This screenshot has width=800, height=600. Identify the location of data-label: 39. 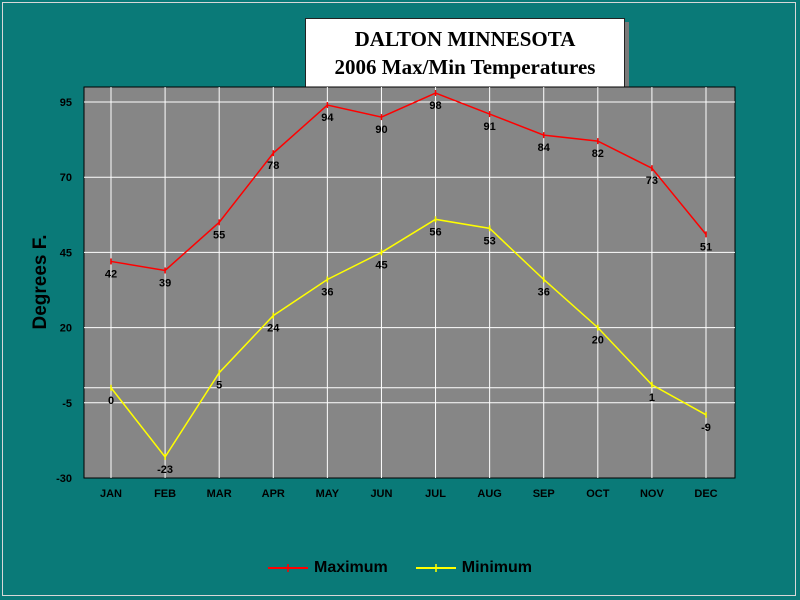
(165, 283).